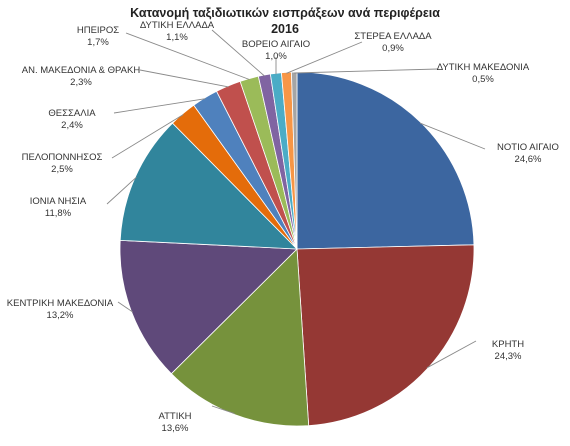 This screenshot has height=446, width=570. I want to click on slice-category-label: ΑΝ. ΜΑΚΕΔΟΝΙΑ & ΘΡΑΚΗ, so click(81, 70).